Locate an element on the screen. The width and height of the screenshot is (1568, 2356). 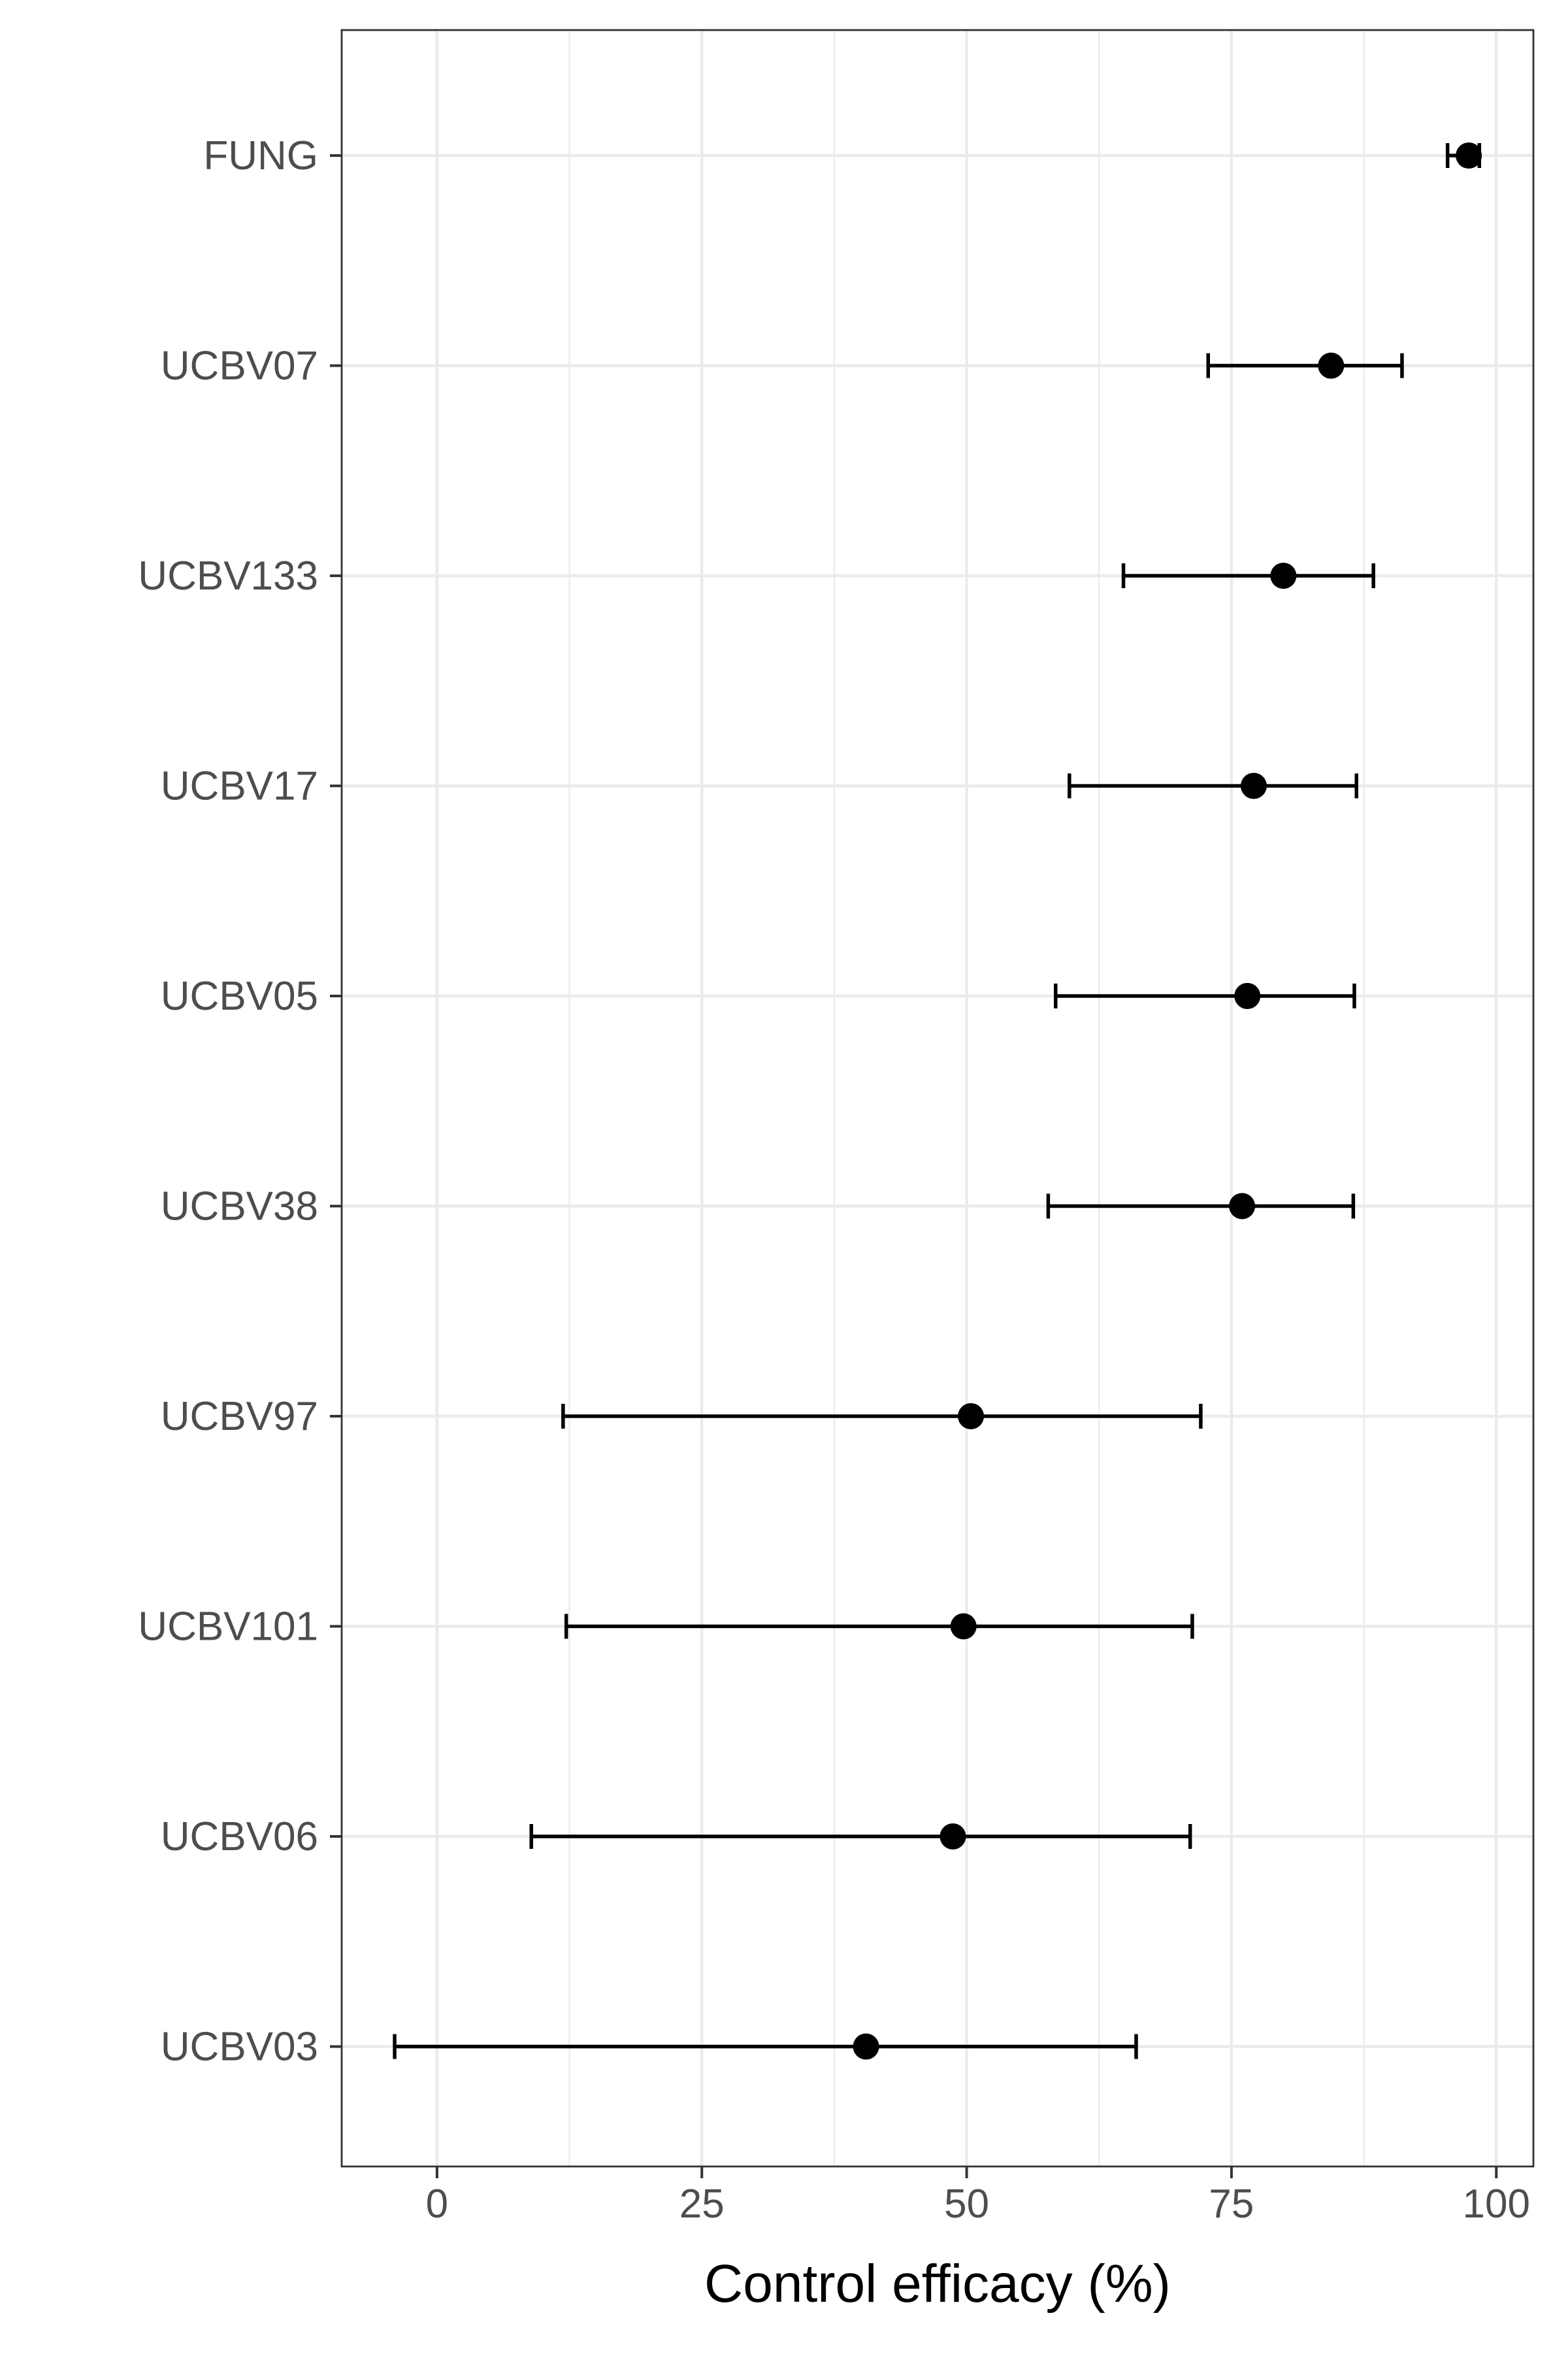
x-tick-label: 25 is located at coordinates (702, 2204).